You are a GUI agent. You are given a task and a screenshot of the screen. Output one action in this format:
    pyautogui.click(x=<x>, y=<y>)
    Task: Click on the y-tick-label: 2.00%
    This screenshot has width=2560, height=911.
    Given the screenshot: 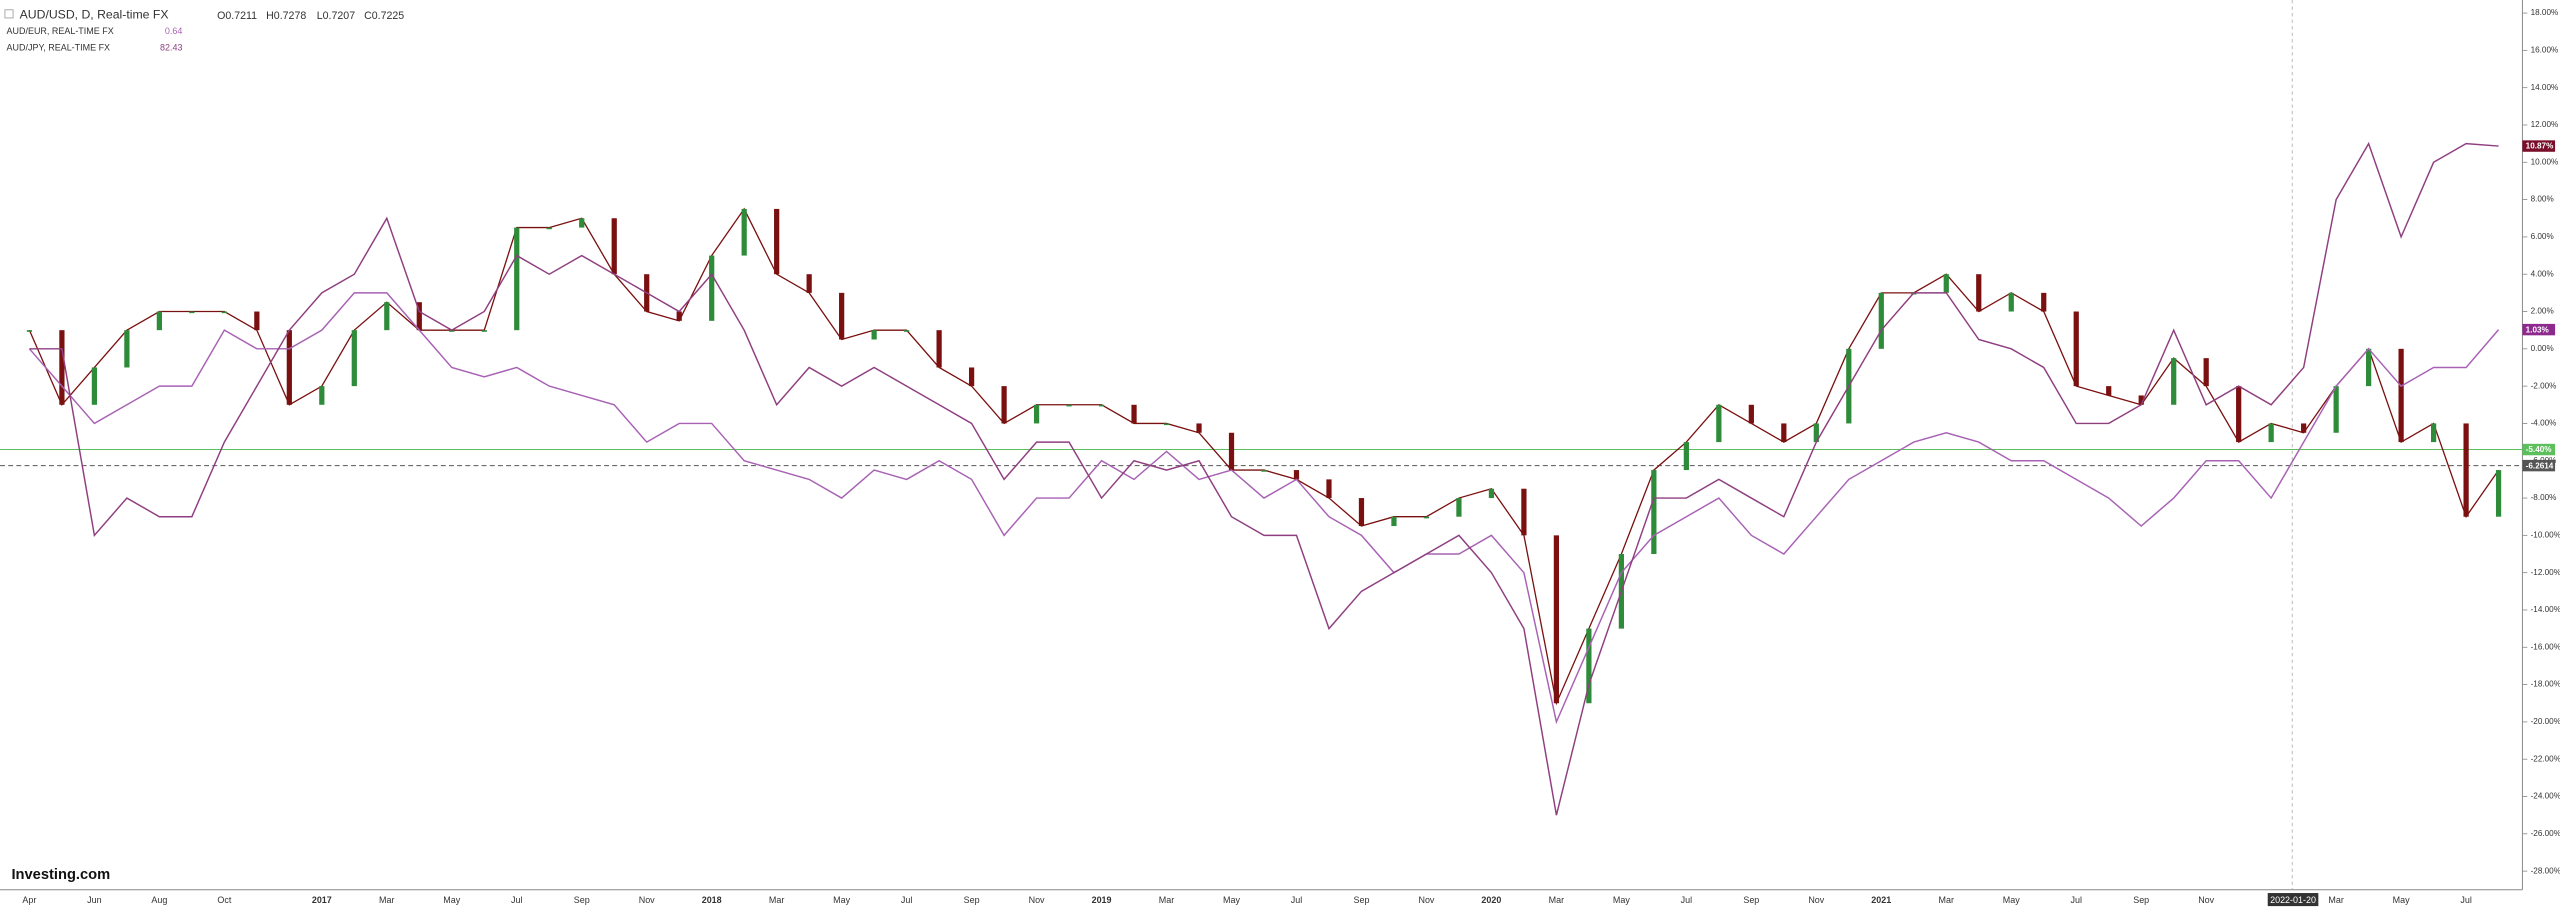 What is the action you would take?
    pyautogui.click(x=2542, y=311)
    